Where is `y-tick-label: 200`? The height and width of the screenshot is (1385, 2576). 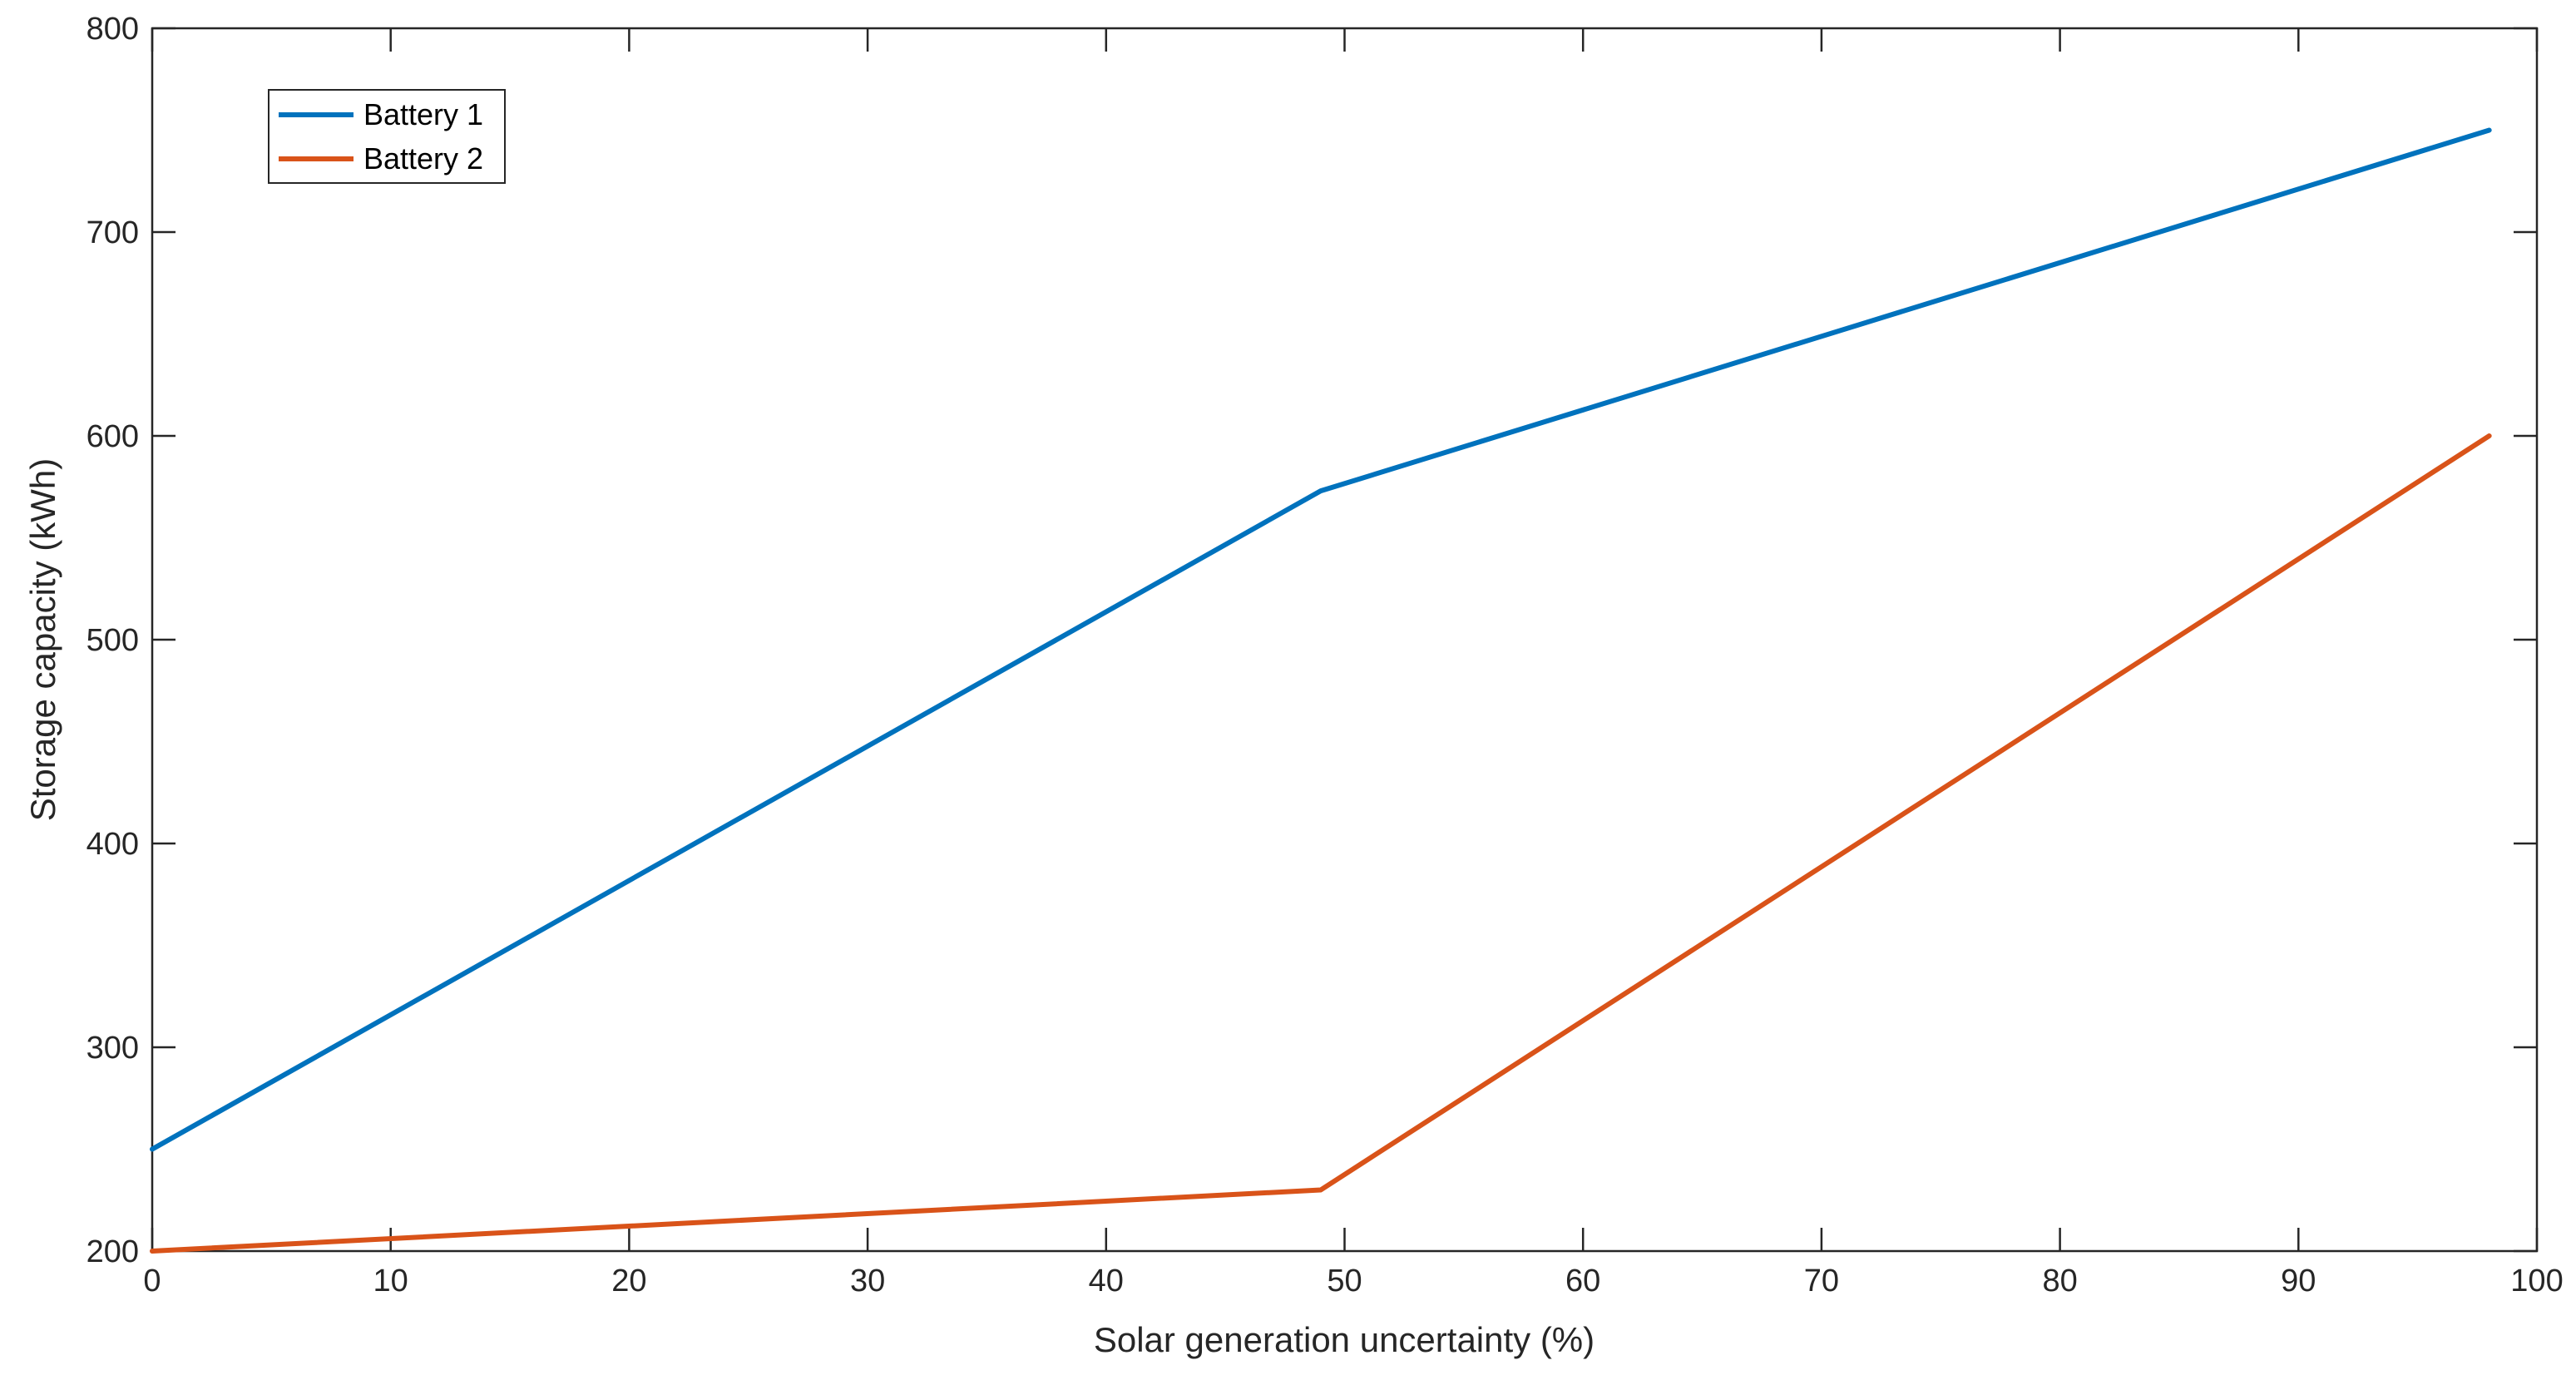 y-tick-label: 200 is located at coordinates (113, 1251).